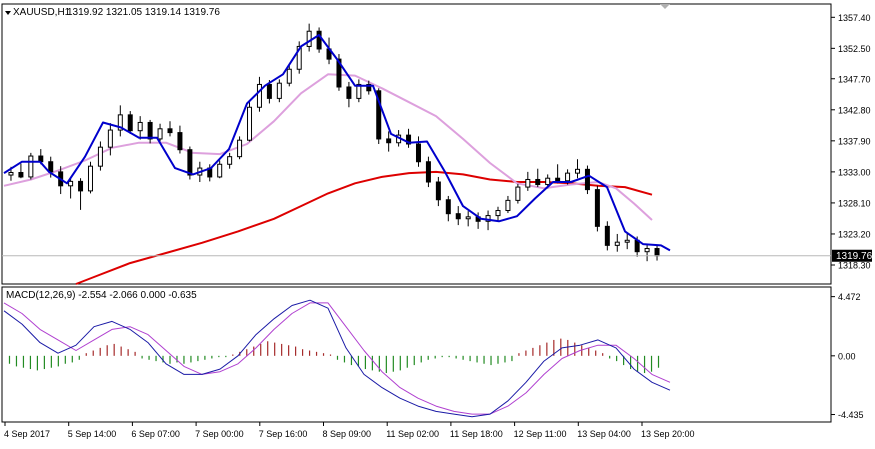 This screenshot has width=875, height=449. Describe the element at coordinates (27, 434) in the screenshot. I see `time-tick-label: 4 Sep 2017` at that location.